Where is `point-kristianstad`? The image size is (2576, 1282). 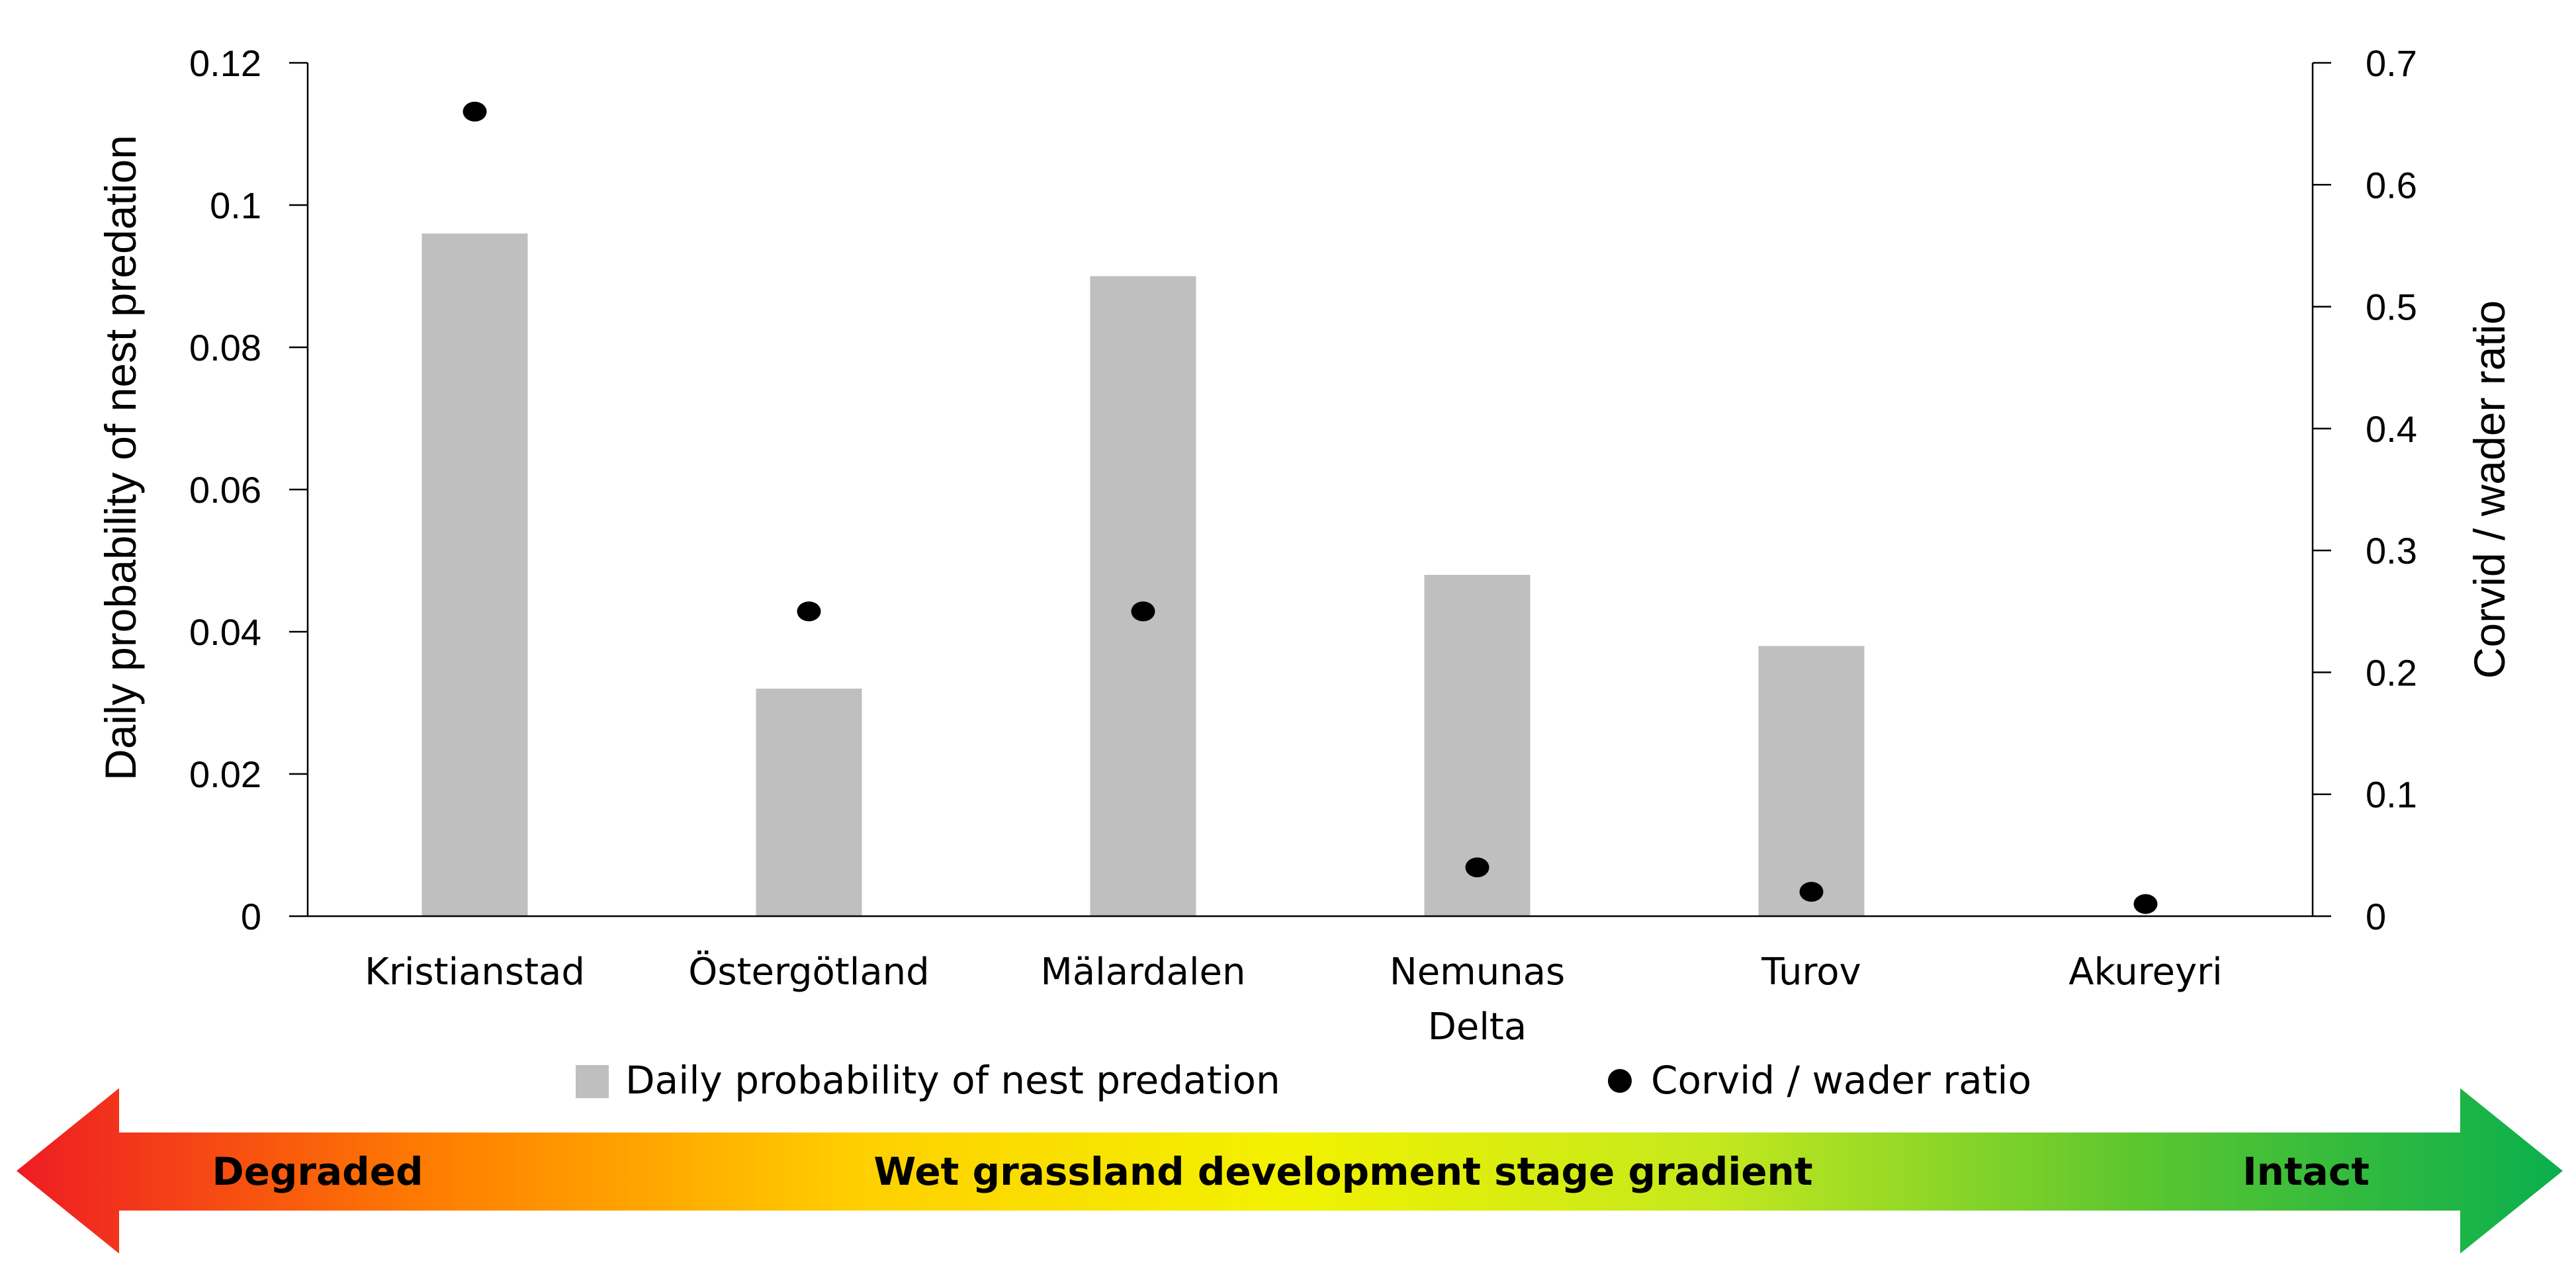
point-kristianstad is located at coordinates (475, 112).